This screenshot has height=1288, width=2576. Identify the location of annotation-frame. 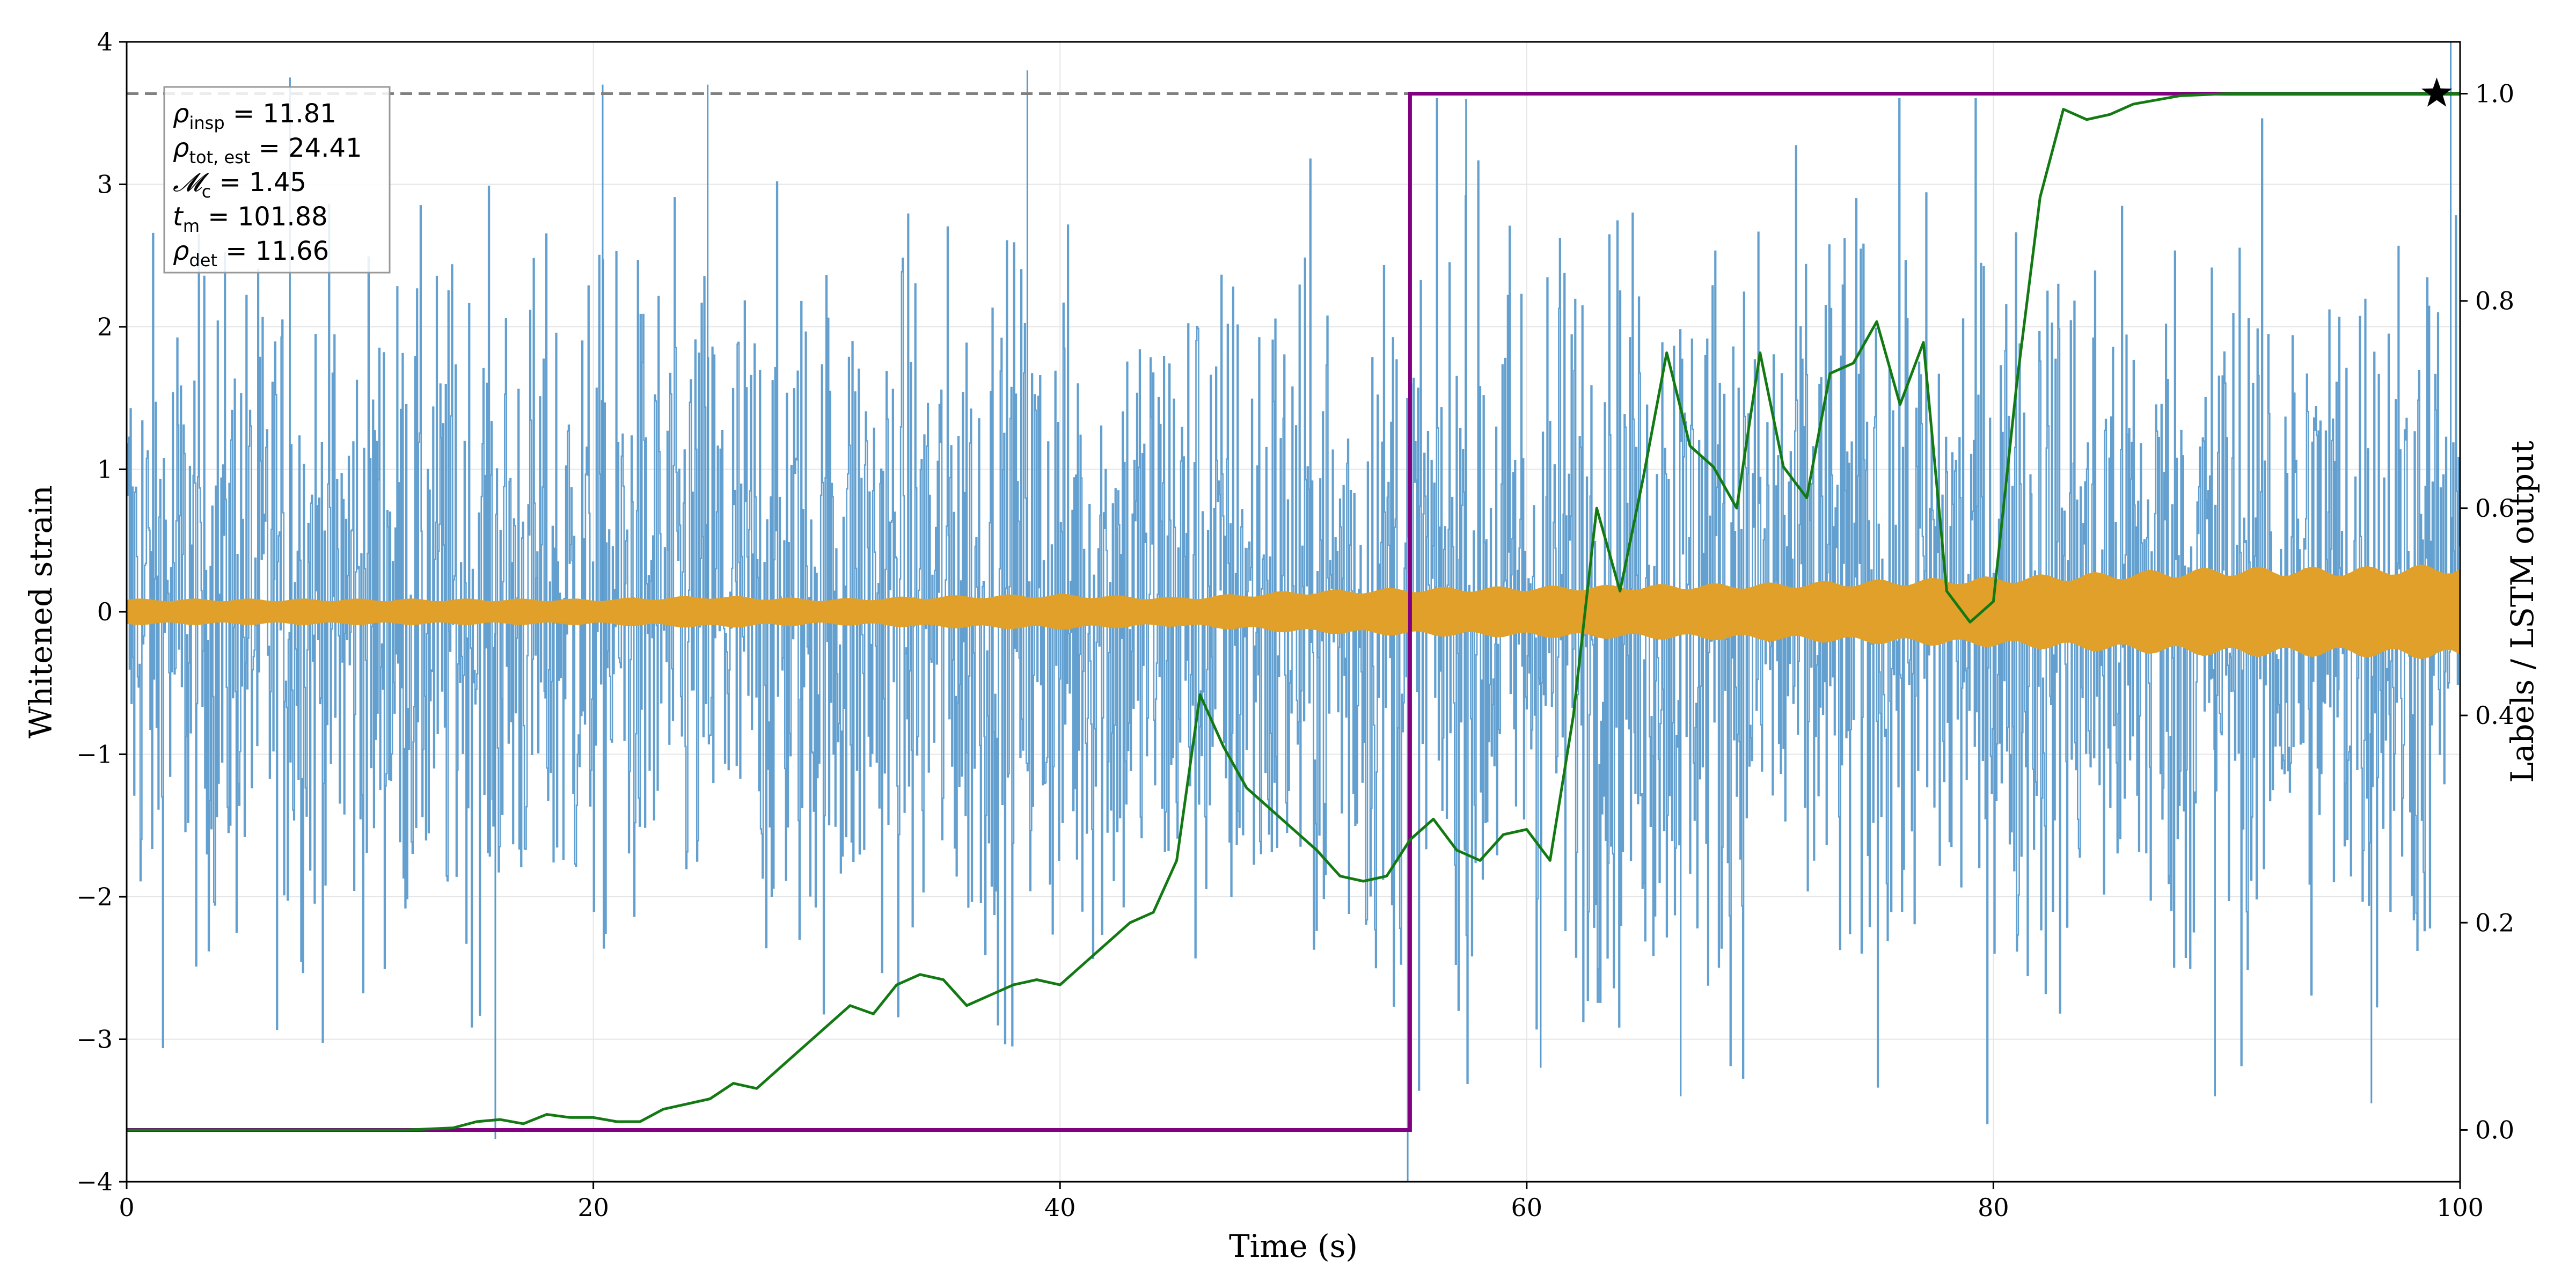
(277, 180).